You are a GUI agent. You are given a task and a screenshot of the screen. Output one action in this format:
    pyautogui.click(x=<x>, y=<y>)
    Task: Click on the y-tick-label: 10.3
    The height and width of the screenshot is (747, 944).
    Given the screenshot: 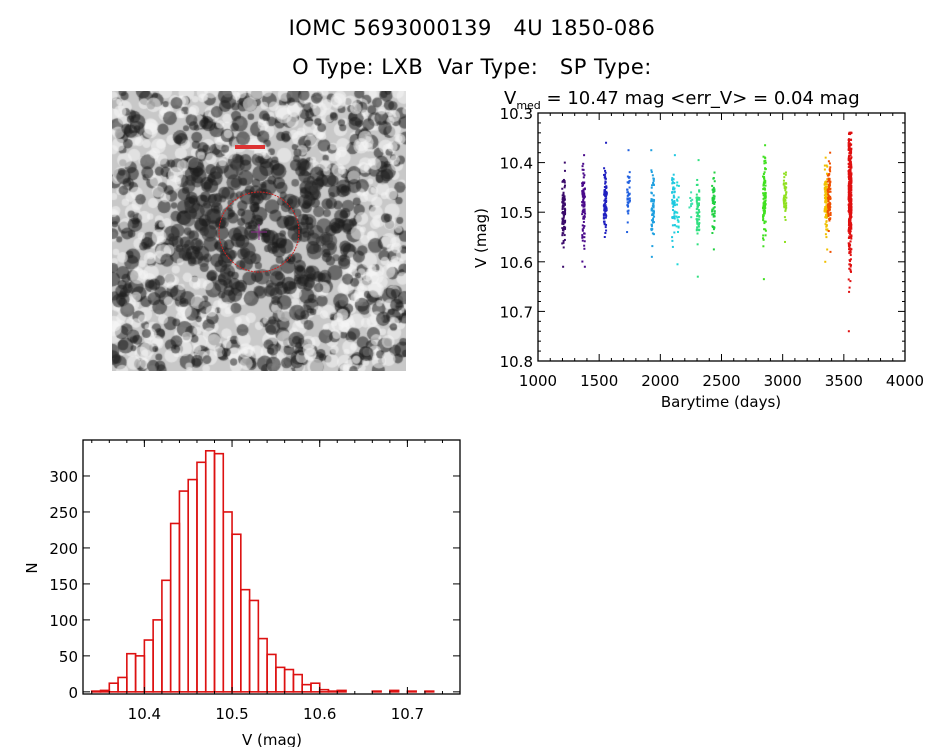 What is the action you would take?
    pyautogui.click(x=516, y=114)
    